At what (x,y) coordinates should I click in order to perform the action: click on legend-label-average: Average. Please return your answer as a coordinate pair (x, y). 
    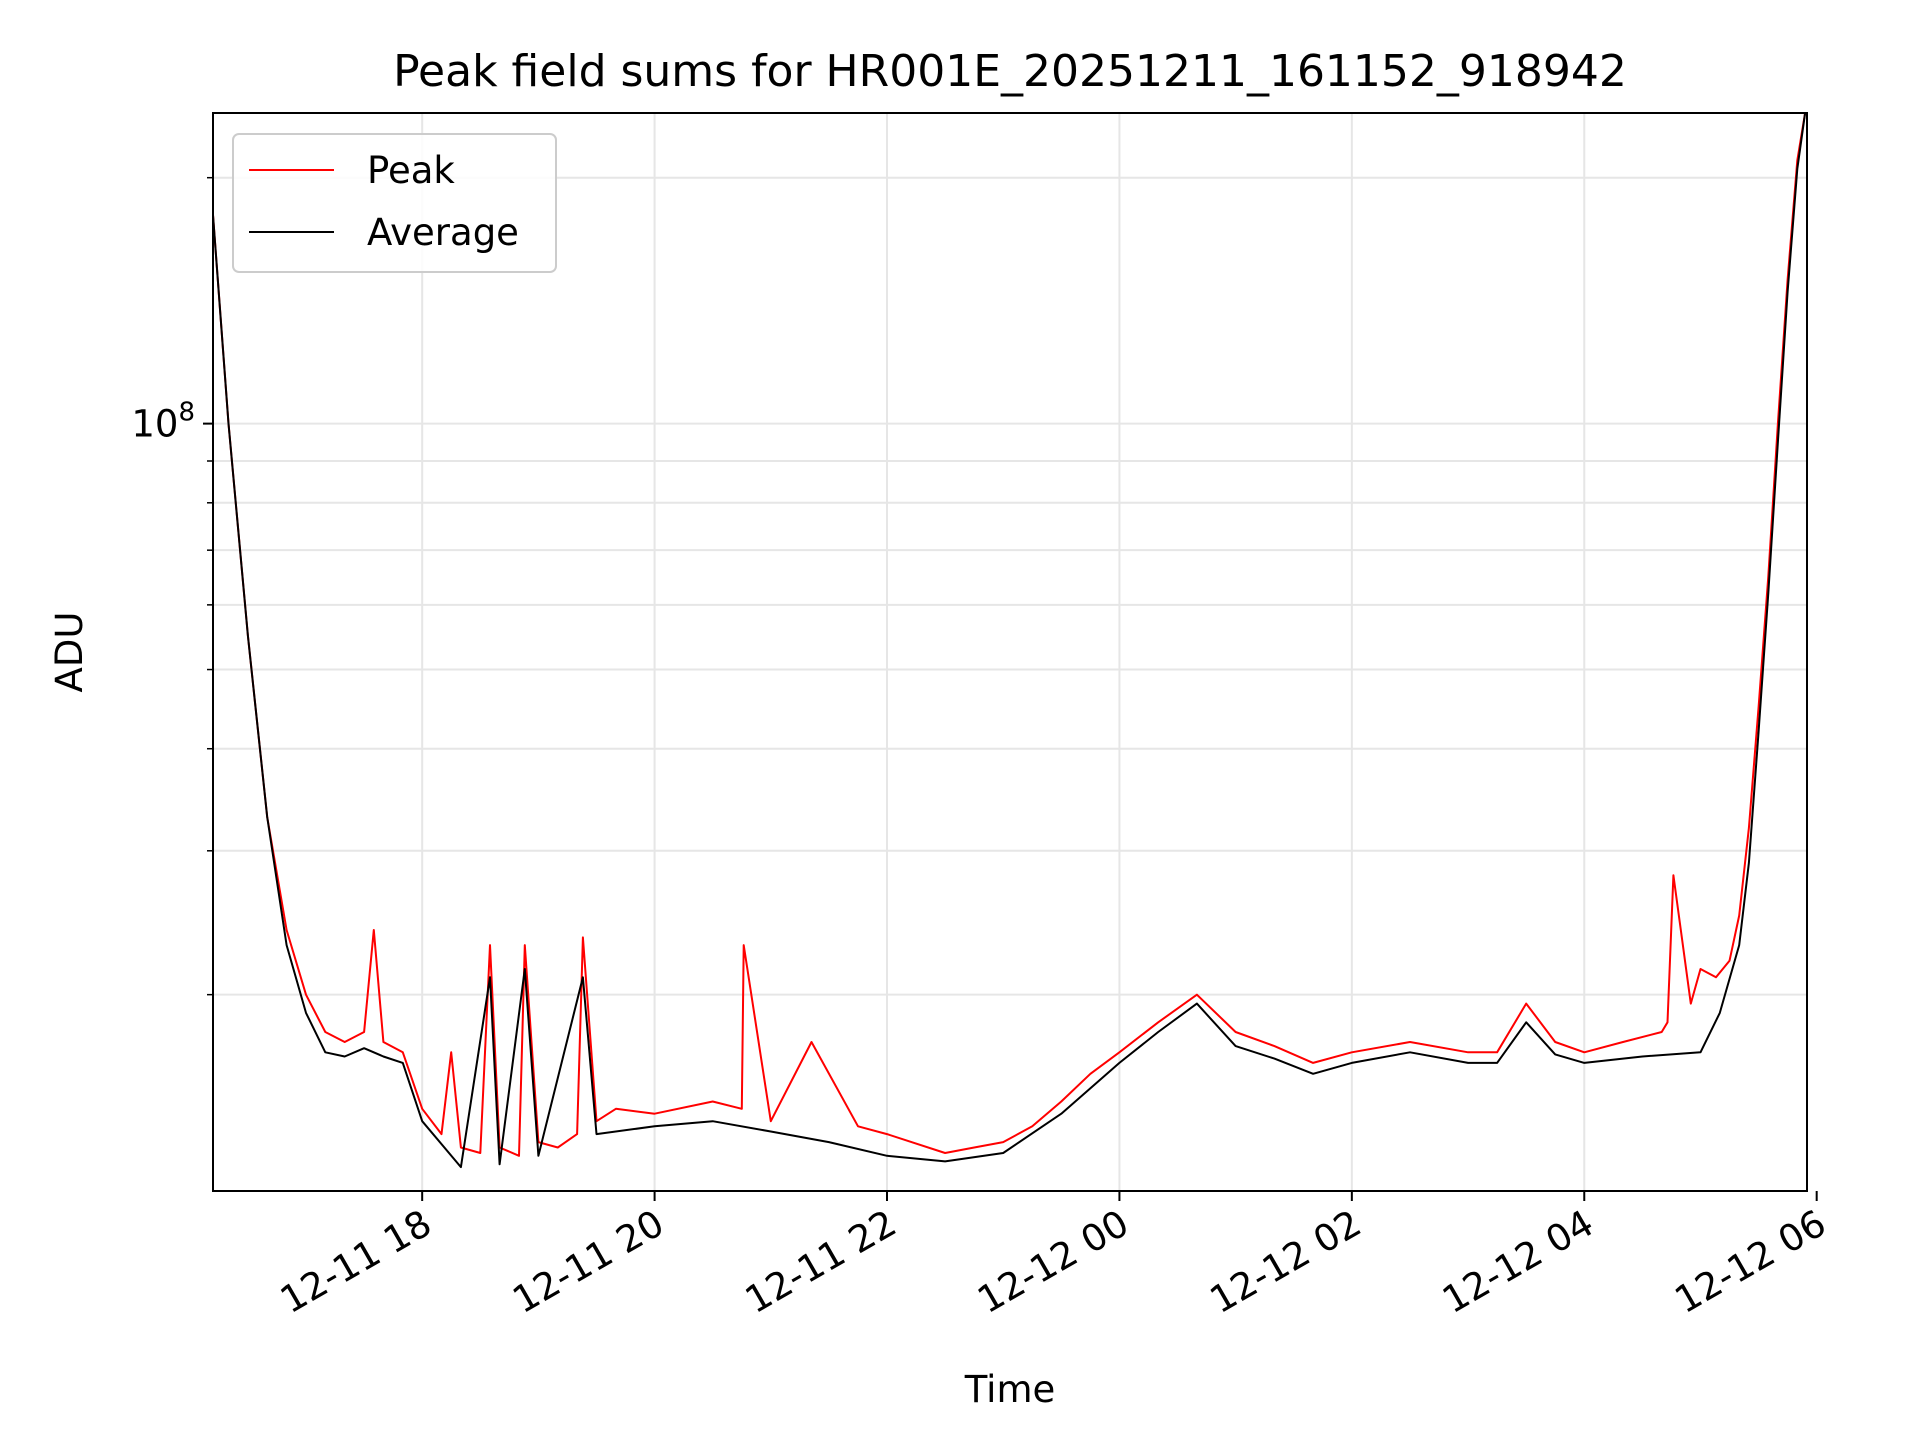
    Looking at the image, I should click on (443, 232).